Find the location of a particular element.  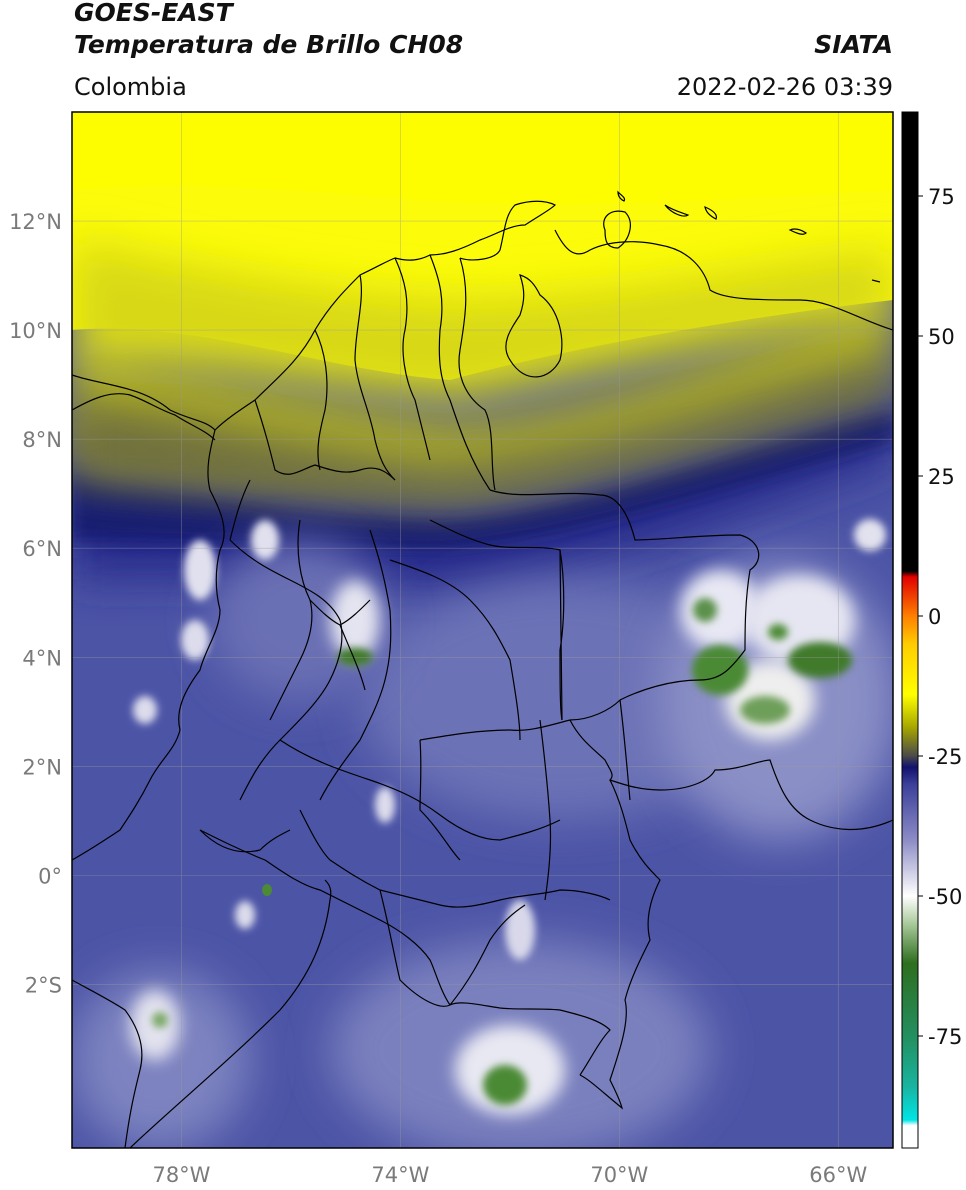

colorbar-tick-label: 50 is located at coordinates (941, 337).